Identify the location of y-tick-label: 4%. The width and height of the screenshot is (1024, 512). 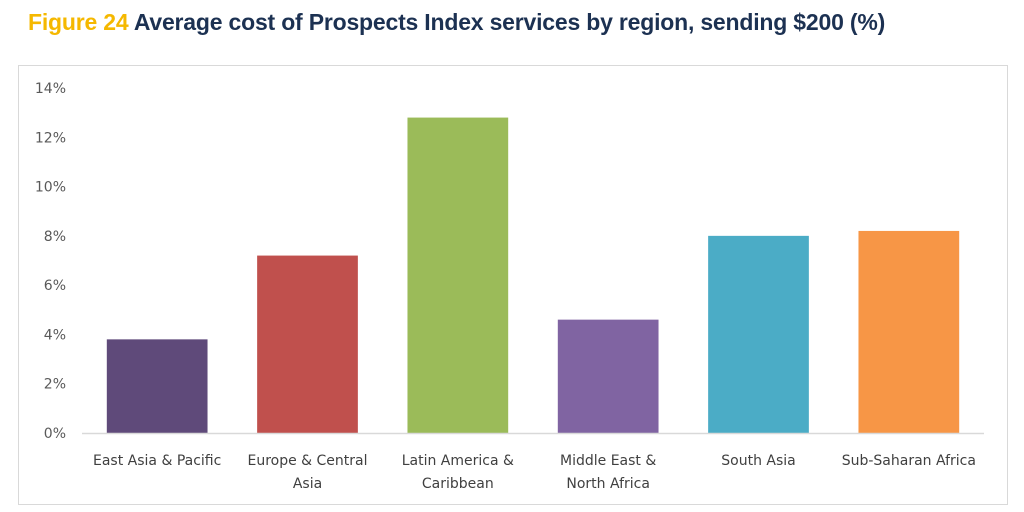
(55, 335).